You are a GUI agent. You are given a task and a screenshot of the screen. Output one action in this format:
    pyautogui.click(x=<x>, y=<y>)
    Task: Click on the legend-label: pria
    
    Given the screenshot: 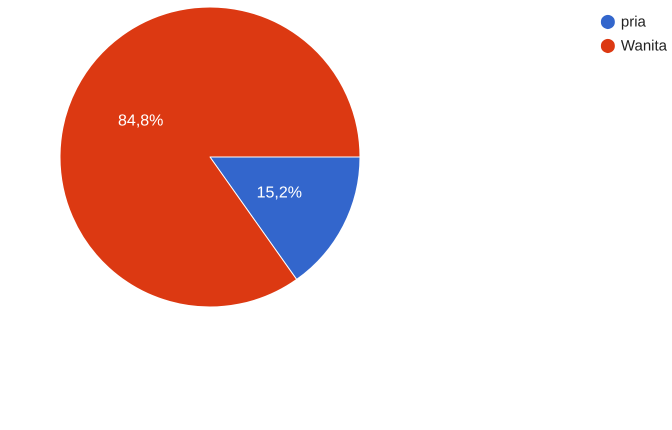 What is the action you would take?
    pyautogui.click(x=633, y=22)
    